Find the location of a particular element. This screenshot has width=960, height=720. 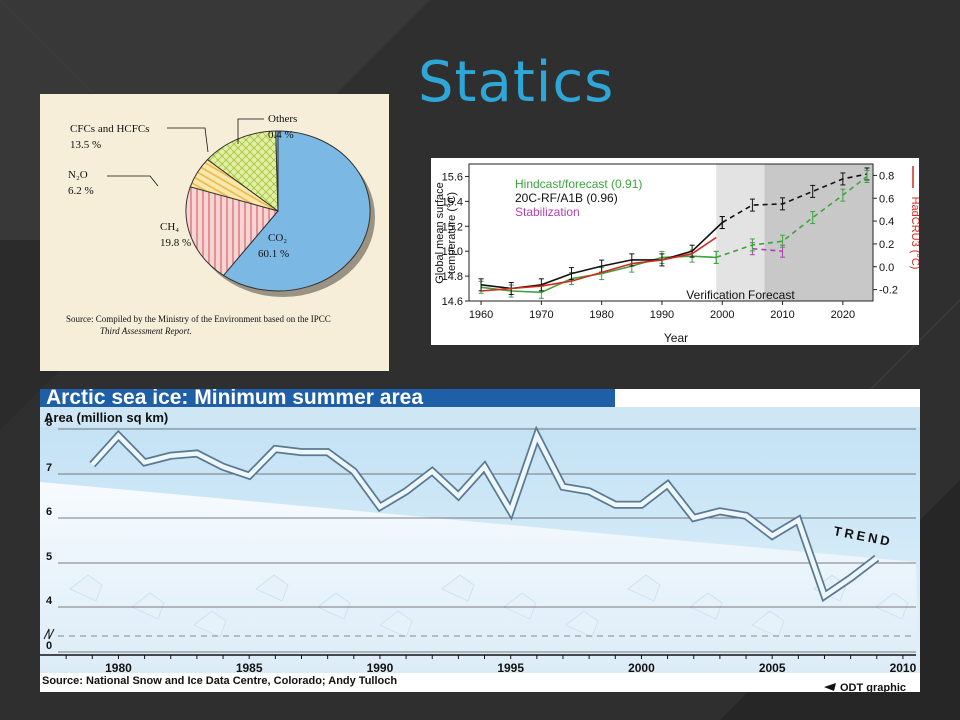

forecast-label: Forecast is located at coordinates (771, 295).